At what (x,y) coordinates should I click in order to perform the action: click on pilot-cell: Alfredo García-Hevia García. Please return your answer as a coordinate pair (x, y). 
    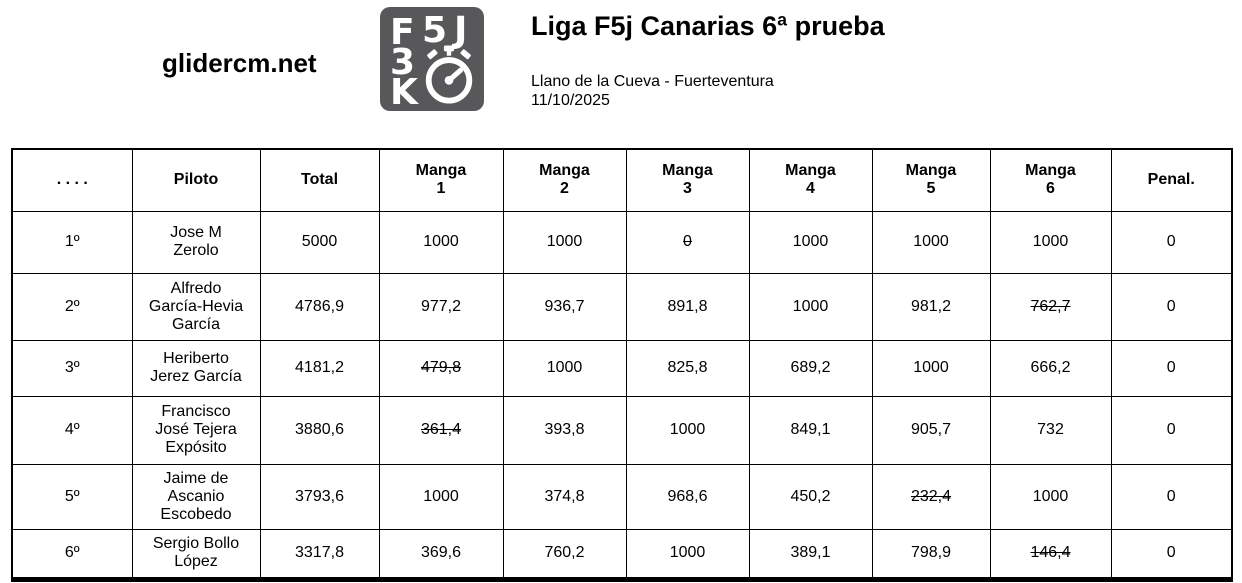
    Looking at the image, I should click on (196, 306).